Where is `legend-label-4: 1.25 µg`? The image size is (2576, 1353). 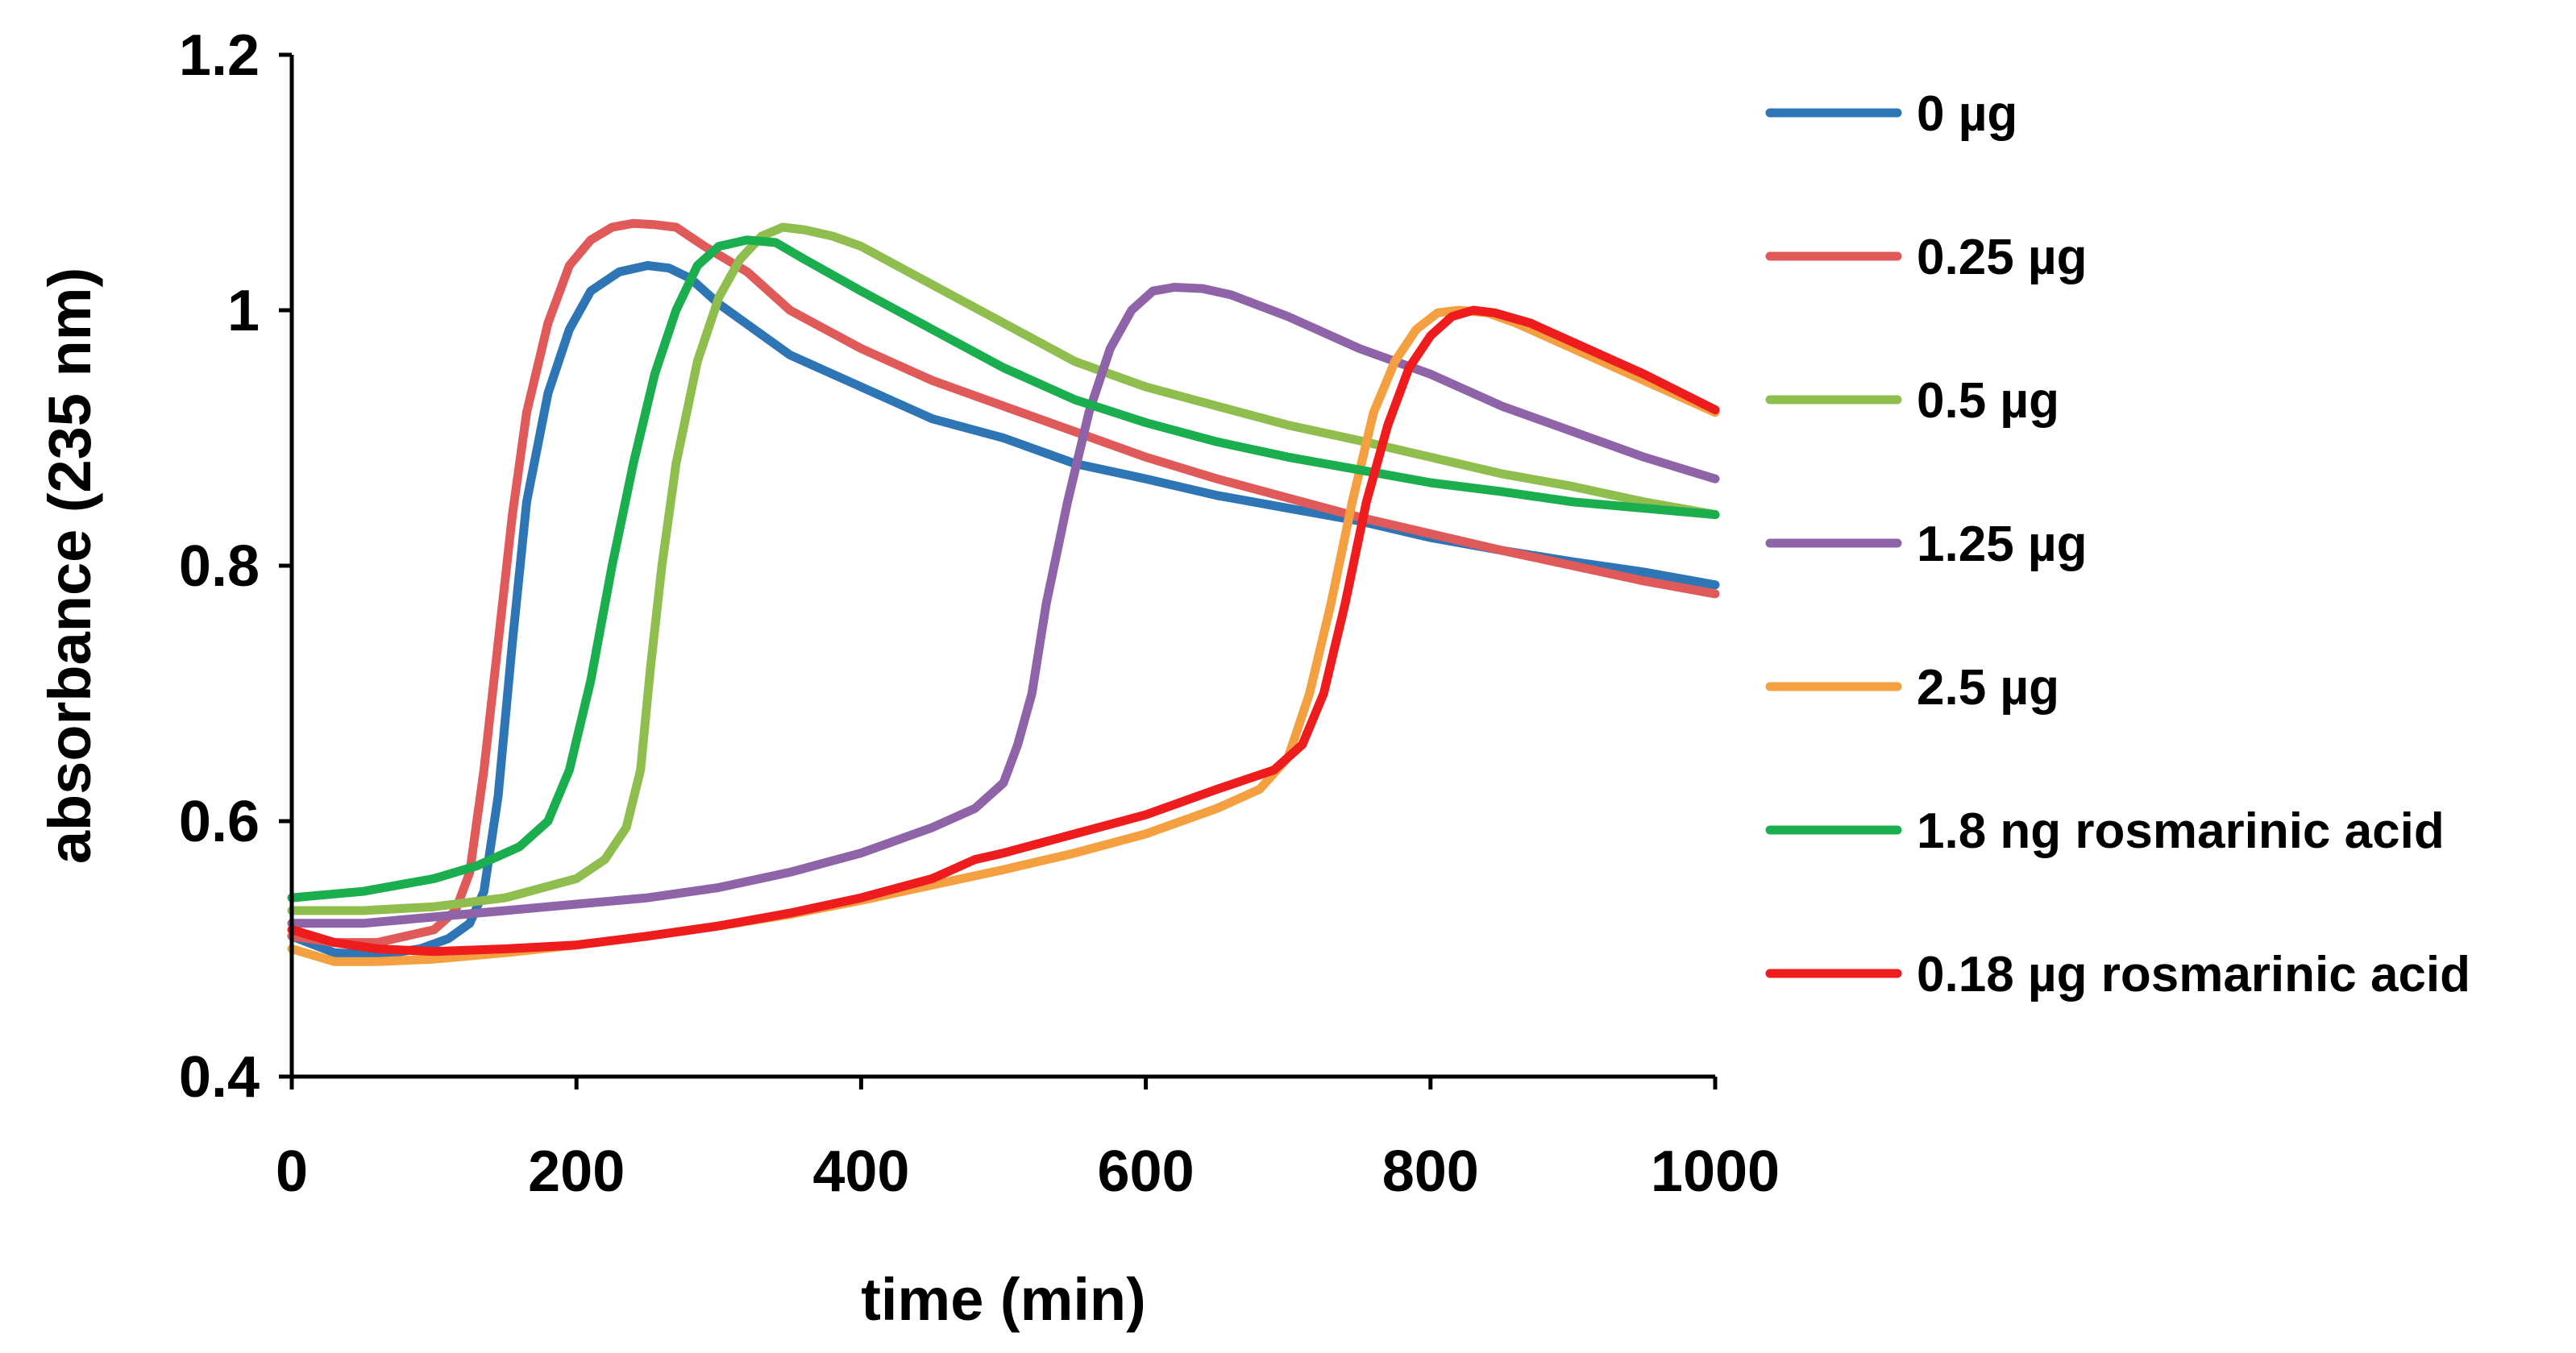
legend-label-4: 1.25 µg is located at coordinates (2002, 544).